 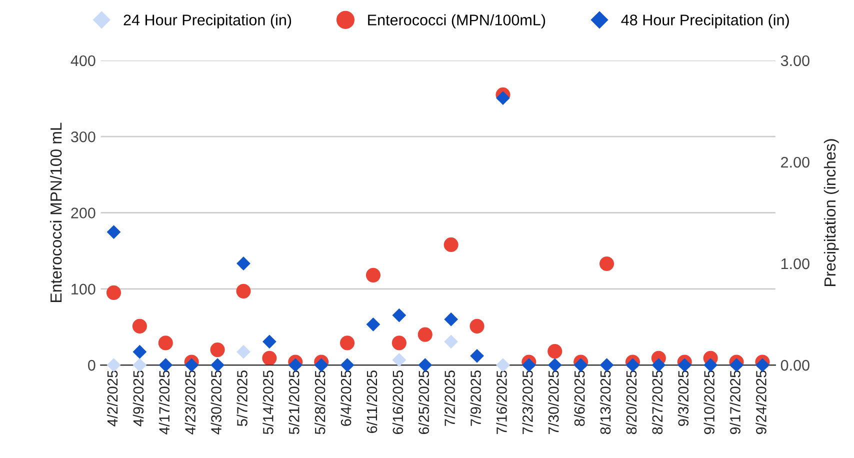 What do you see at coordinates (346, 398) in the screenshot?
I see `x-tick-label: 6/4/2025` at bounding box center [346, 398].